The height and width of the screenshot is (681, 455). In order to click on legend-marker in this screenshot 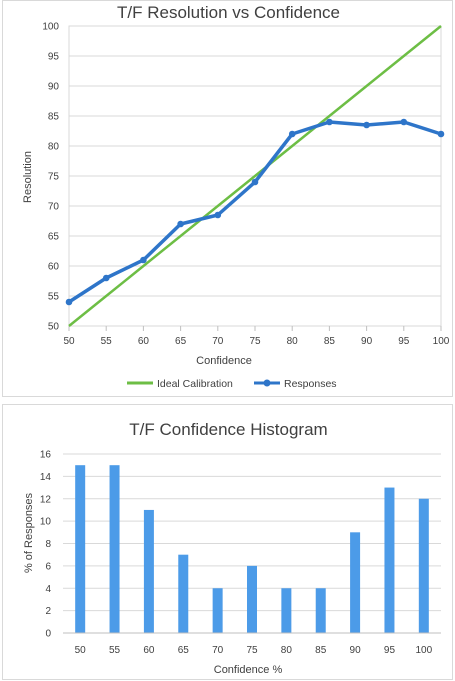, I will do `click(267, 383)`.